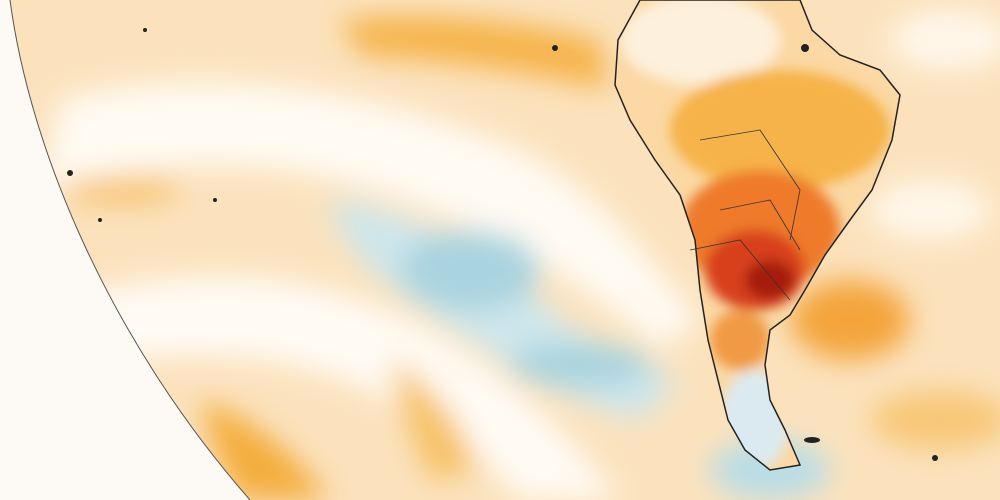 The image size is (1000, 500). What do you see at coordinates (745, 215) in the screenshot?
I see `borders` at bounding box center [745, 215].